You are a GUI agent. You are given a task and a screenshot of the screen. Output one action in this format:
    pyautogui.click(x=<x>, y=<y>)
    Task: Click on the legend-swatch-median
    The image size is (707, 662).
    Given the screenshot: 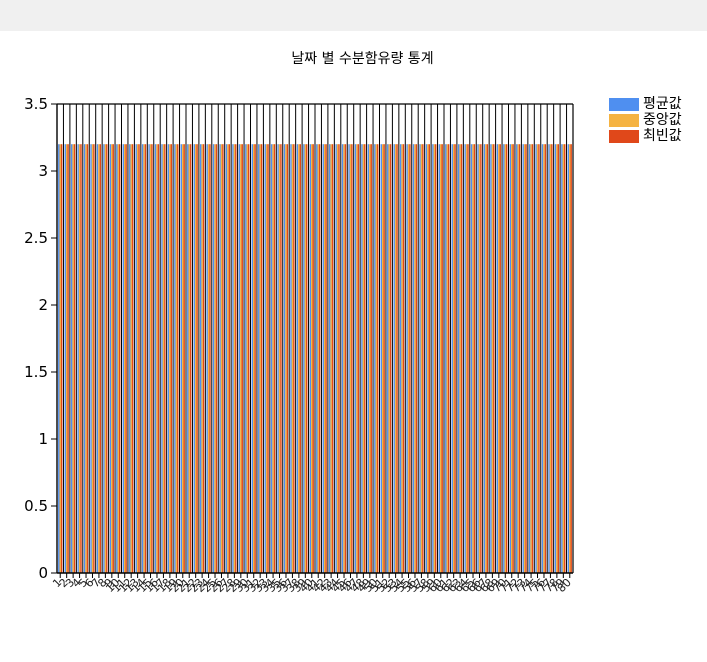 What is the action you would take?
    pyautogui.click(x=624, y=120)
    